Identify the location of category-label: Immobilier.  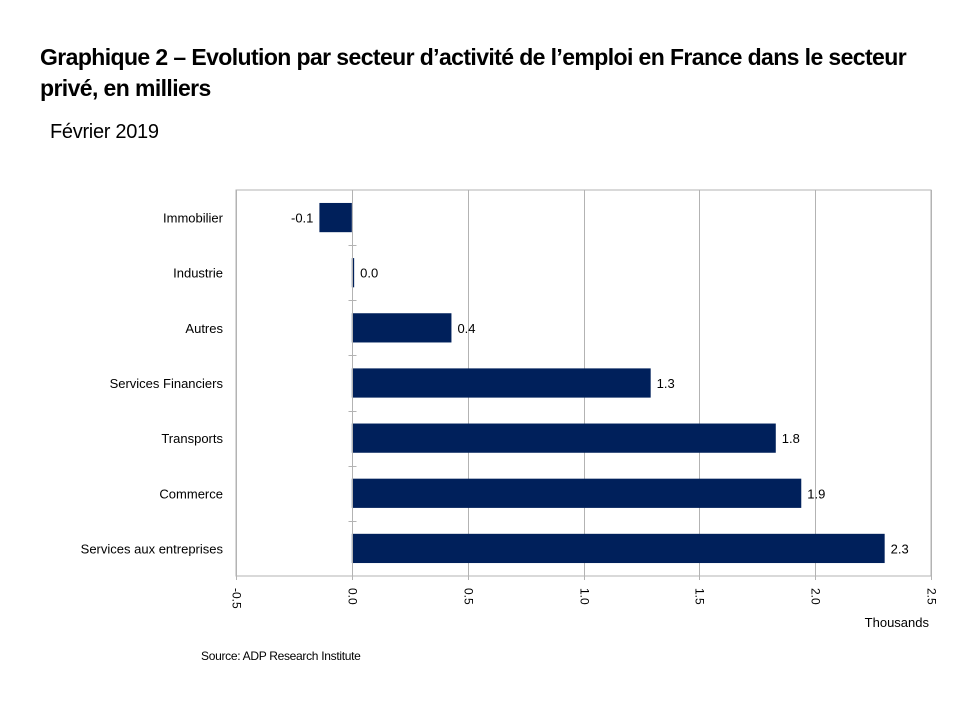
(193, 218).